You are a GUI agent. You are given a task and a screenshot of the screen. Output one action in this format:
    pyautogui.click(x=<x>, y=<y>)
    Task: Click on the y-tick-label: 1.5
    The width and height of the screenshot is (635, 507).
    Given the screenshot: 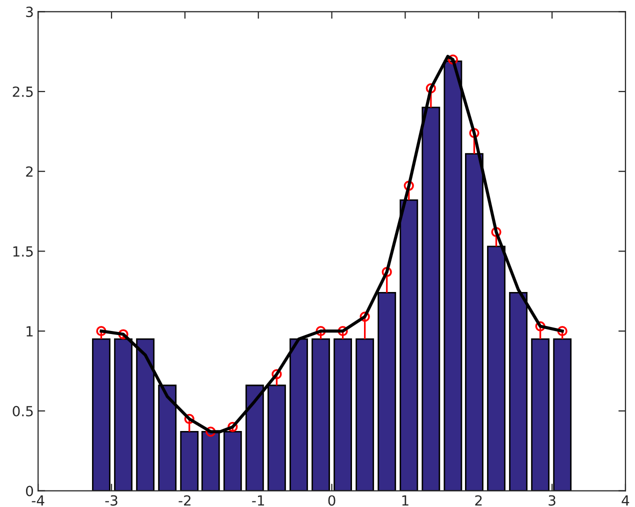 What is the action you would take?
    pyautogui.click(x=23, y=251)
    